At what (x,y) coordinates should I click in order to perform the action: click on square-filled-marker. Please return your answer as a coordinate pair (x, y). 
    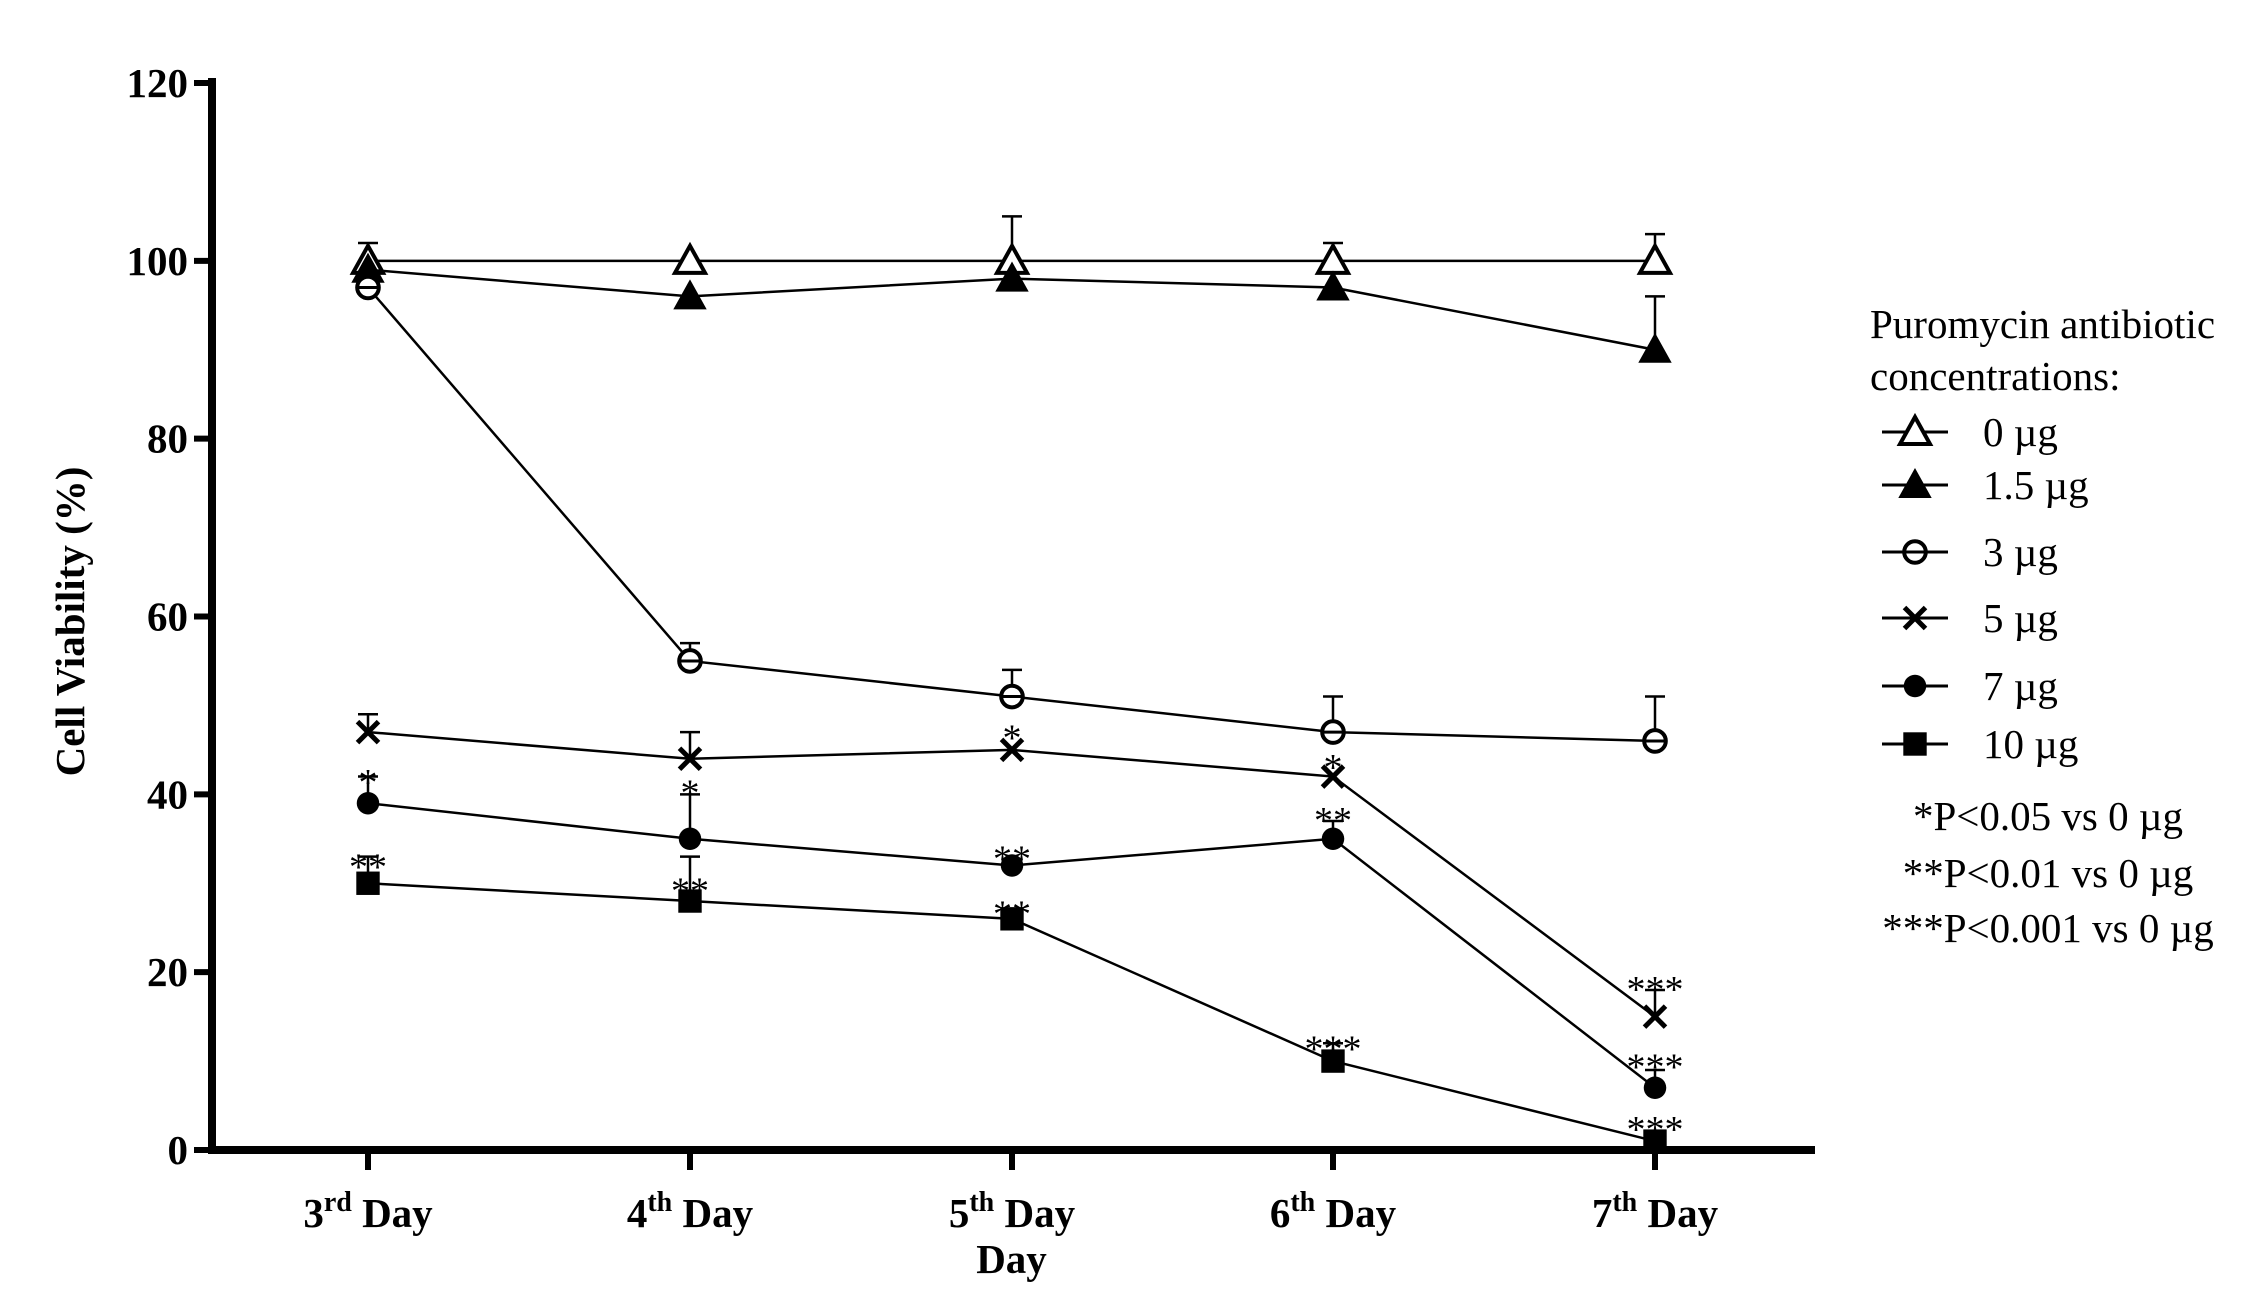
    Looking at the image, I should click on (1915, 744).